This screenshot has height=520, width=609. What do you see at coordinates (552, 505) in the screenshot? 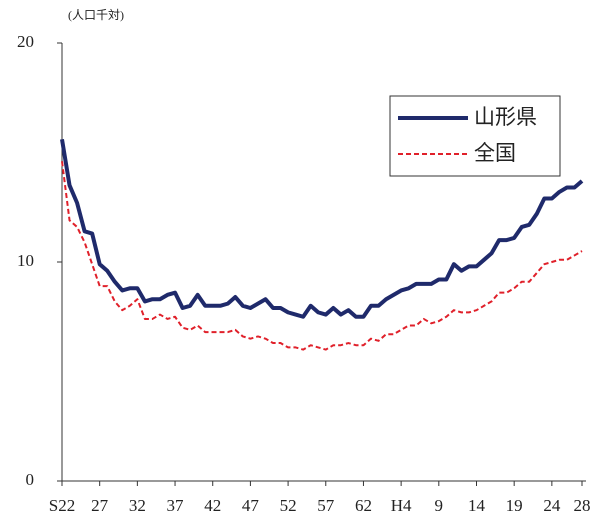
I see `x-tick-label: 24` at bounding box center [552, 505].